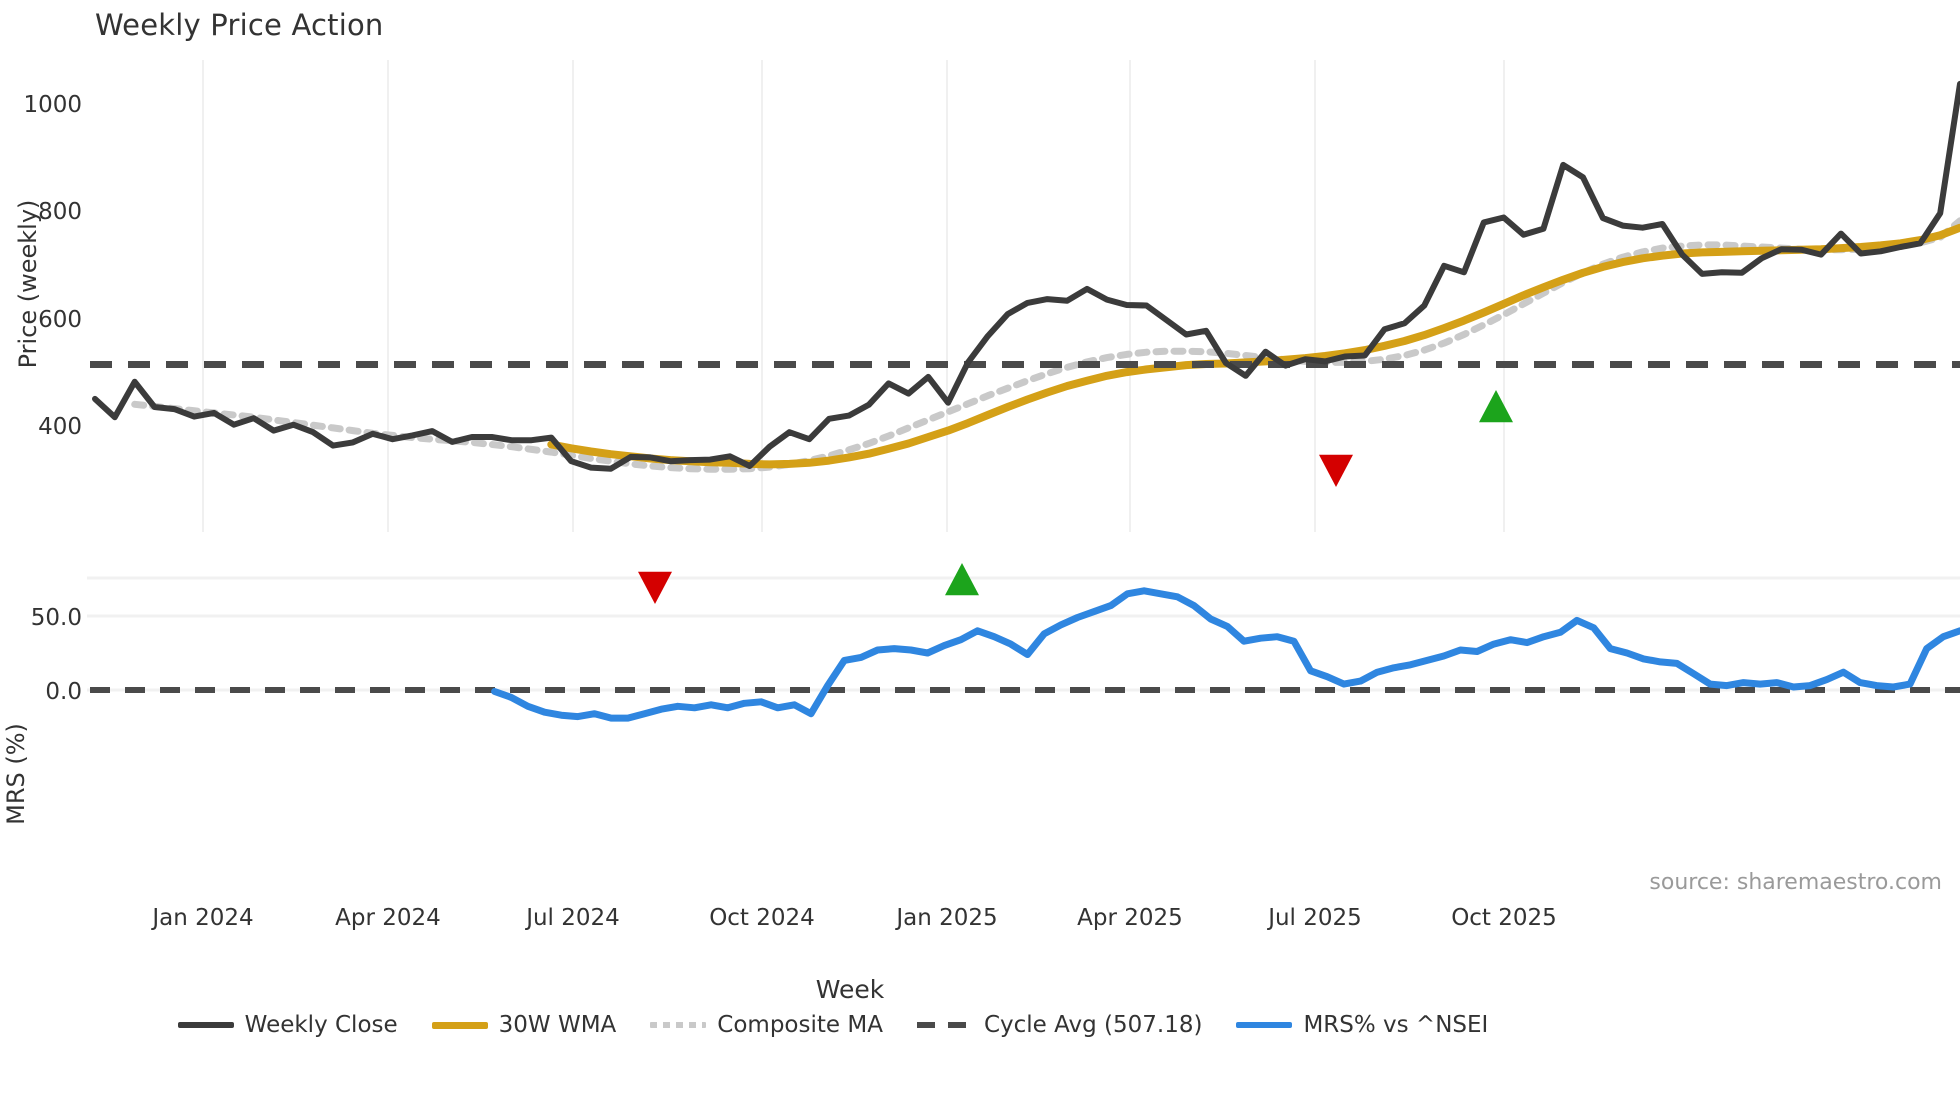  What do you see at coordinates (944, 1025) in the screenshot?
I see `dashed-line-swatch-icon` at bounding box center [944, 1025].